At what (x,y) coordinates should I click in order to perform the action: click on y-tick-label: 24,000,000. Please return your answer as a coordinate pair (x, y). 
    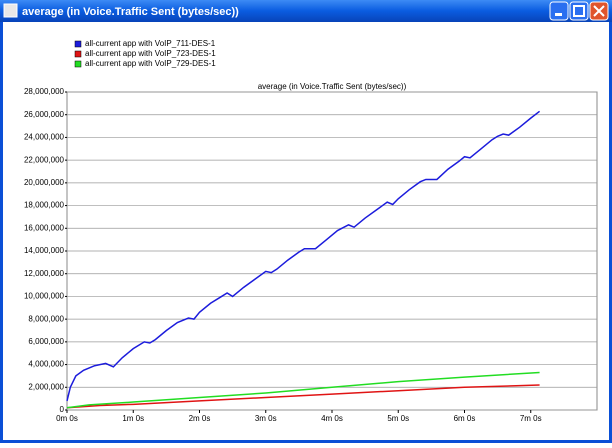
    Looking at the image, I should click on (44, 137).